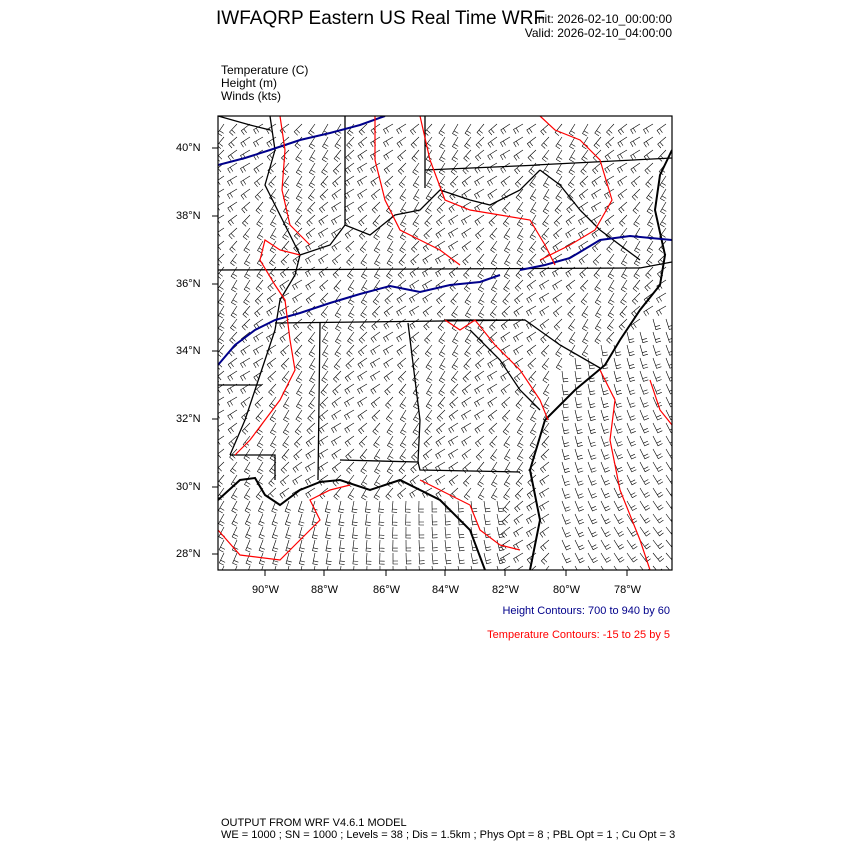 This screenshot has width=850, height=850. Describe the element at coordinates (265, 70) in the screenshot. I see `variable-temperature: Temperature (C)` at that location.